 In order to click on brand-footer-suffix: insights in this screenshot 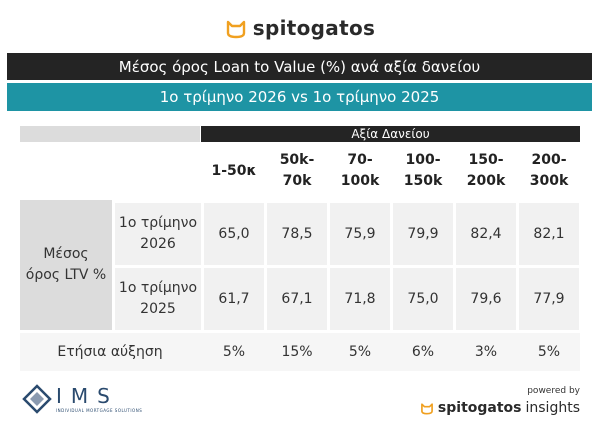, I will do `click(553, 408)`.